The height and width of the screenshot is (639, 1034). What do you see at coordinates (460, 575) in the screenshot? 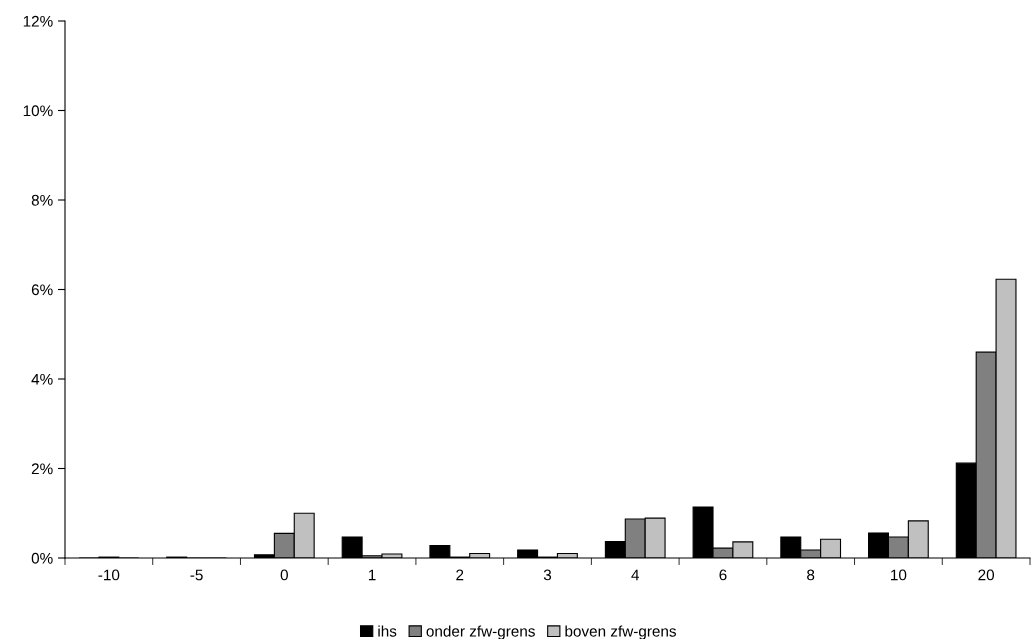
I see `x-tick-label: 2` at bounding box center [460, 575].